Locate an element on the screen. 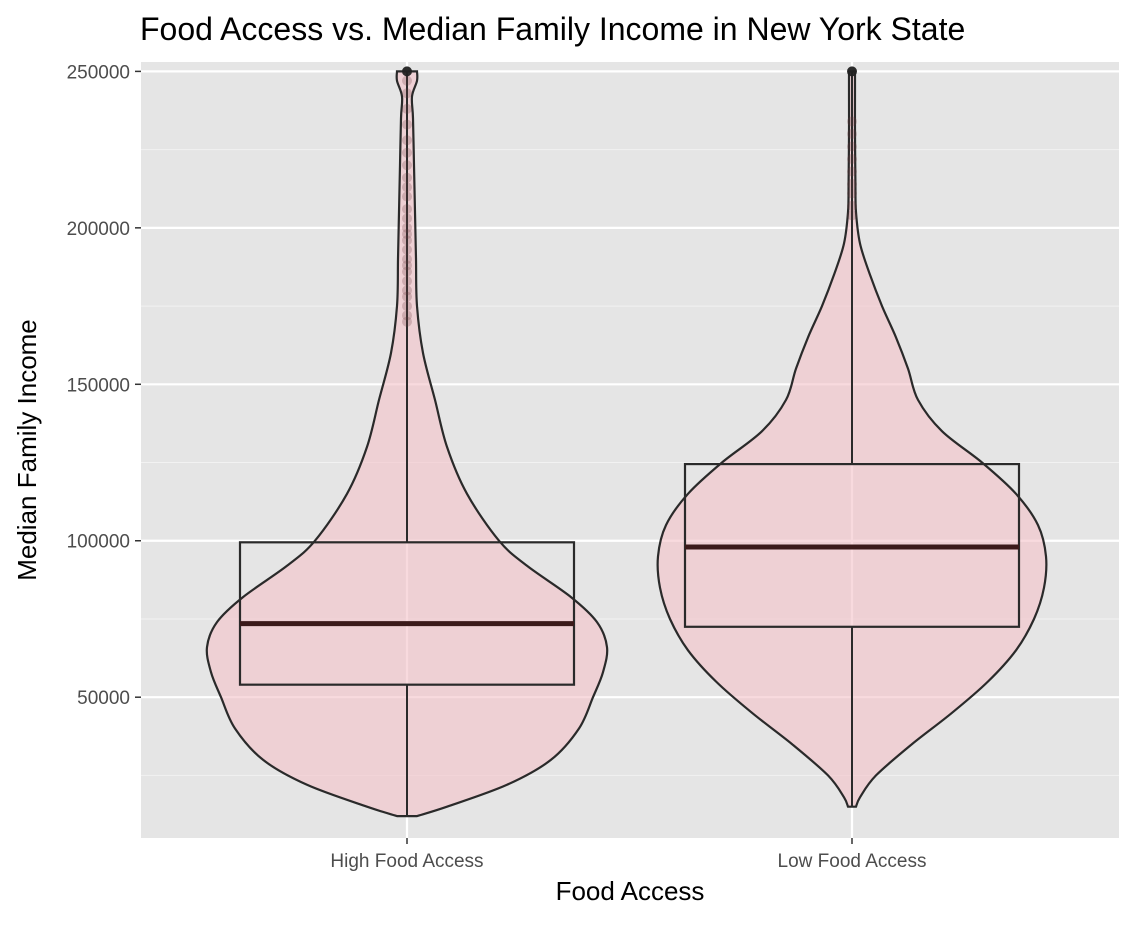 The image size is (1134, 927). outlier-points is located at coordinates (629, 196).